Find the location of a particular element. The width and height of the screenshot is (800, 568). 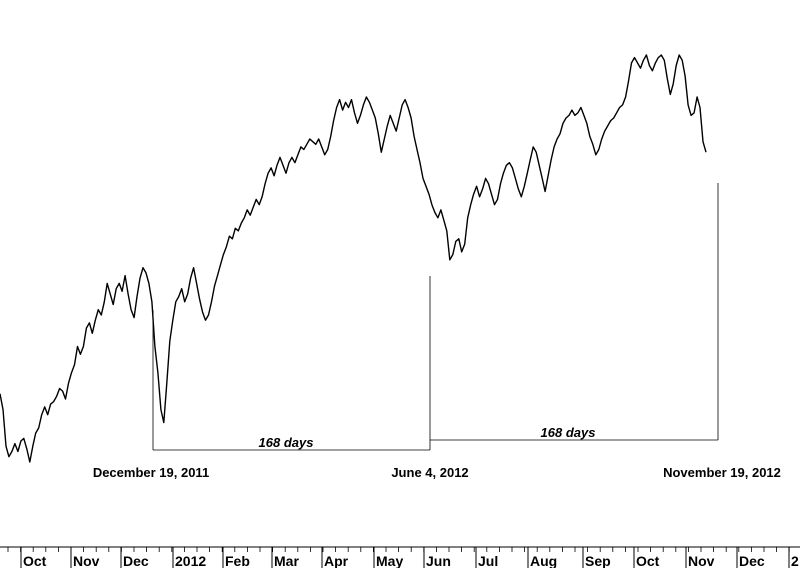

x-tick-label: 2 is located at coordinates (795, 560).